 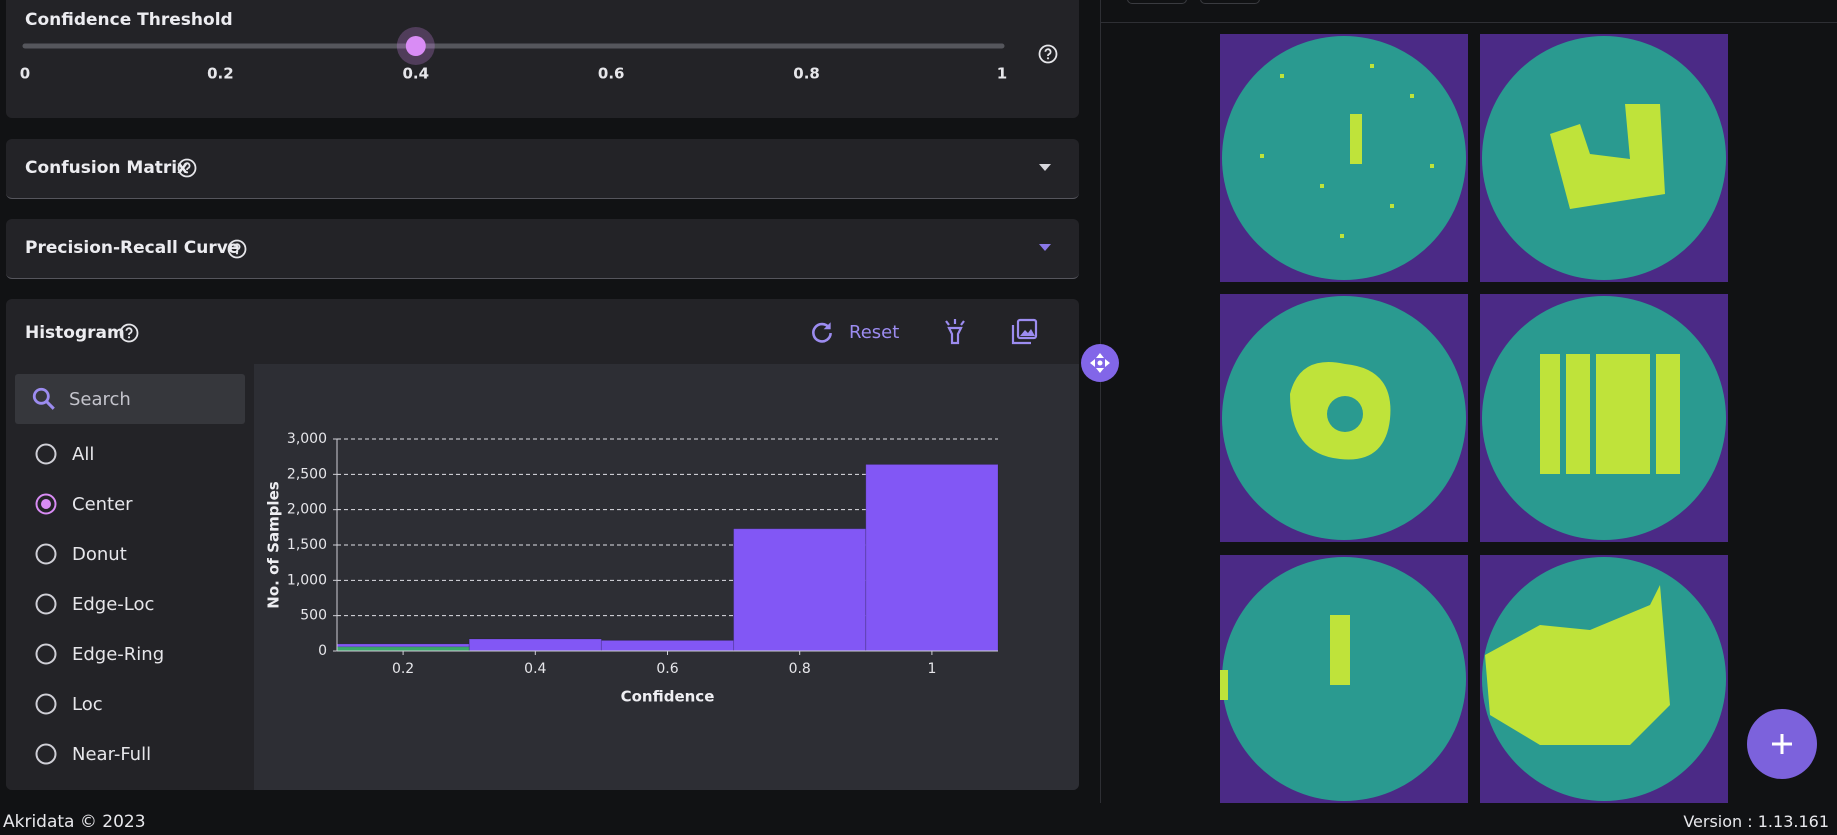 I want to click on filter-option: Near-Full, so click(x=92, y=754).